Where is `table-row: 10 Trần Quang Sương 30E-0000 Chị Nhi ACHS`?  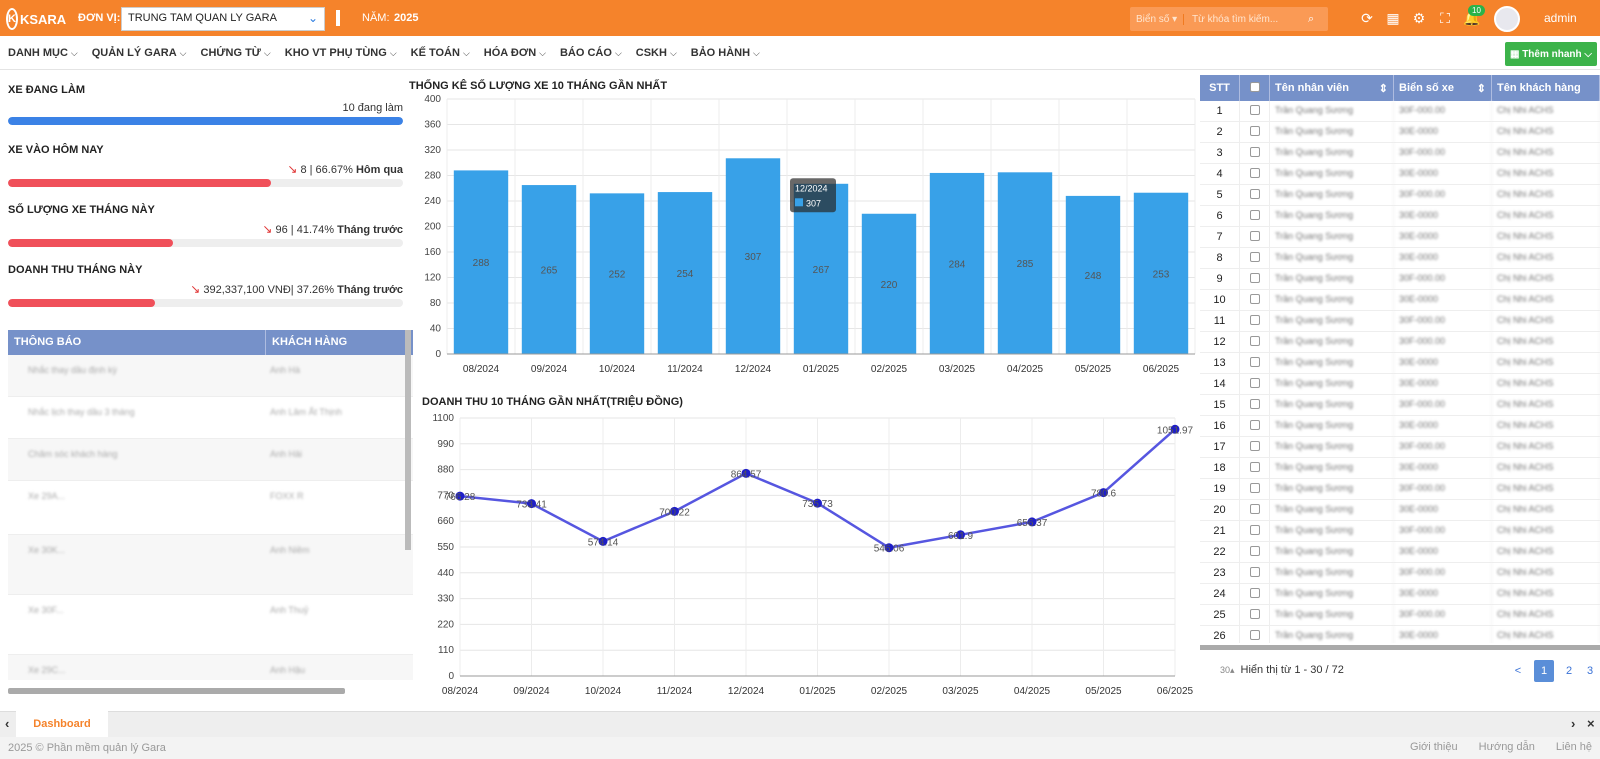 table-row: 10 Trần Quang Sương 30E-0000 Chị Nhi ACHS is located at coordinates (1400, 300).